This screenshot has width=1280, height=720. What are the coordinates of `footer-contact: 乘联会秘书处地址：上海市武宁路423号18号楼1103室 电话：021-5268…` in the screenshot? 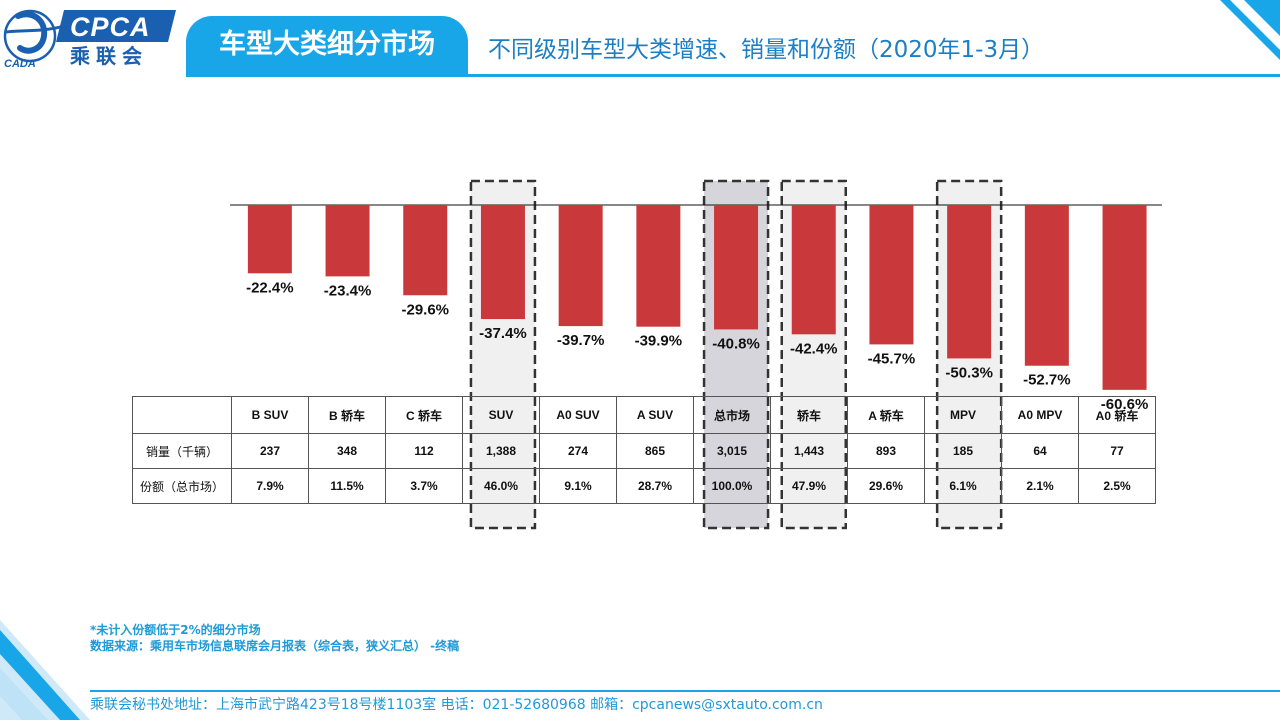 It's located at (456, 705).